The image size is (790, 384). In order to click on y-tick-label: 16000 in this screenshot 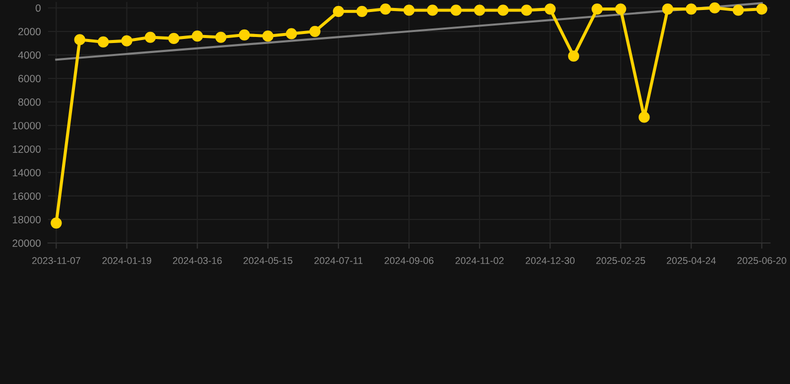, I will do `click(26, 196)`.